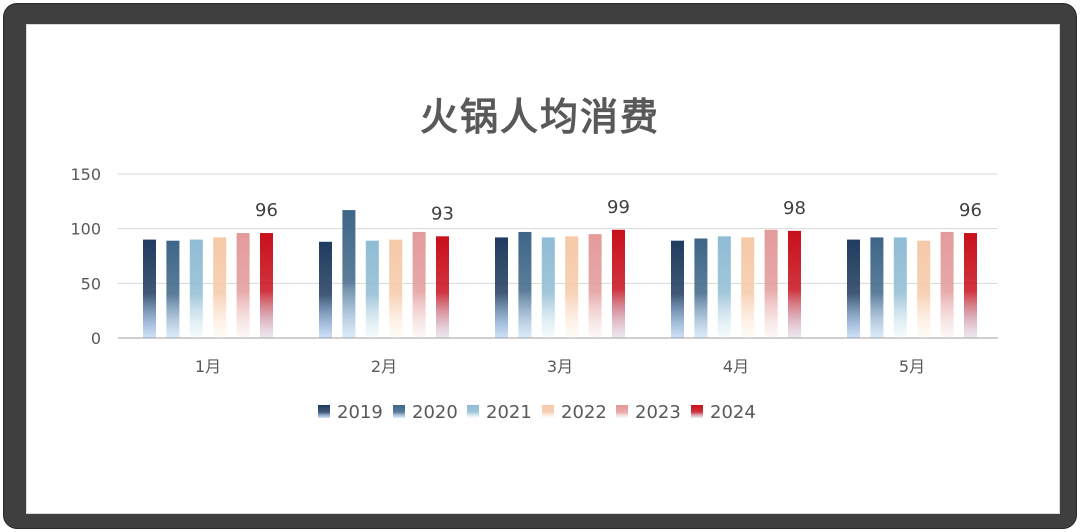  I want to click on legend-label-2022: 2022, so click(584, 412).